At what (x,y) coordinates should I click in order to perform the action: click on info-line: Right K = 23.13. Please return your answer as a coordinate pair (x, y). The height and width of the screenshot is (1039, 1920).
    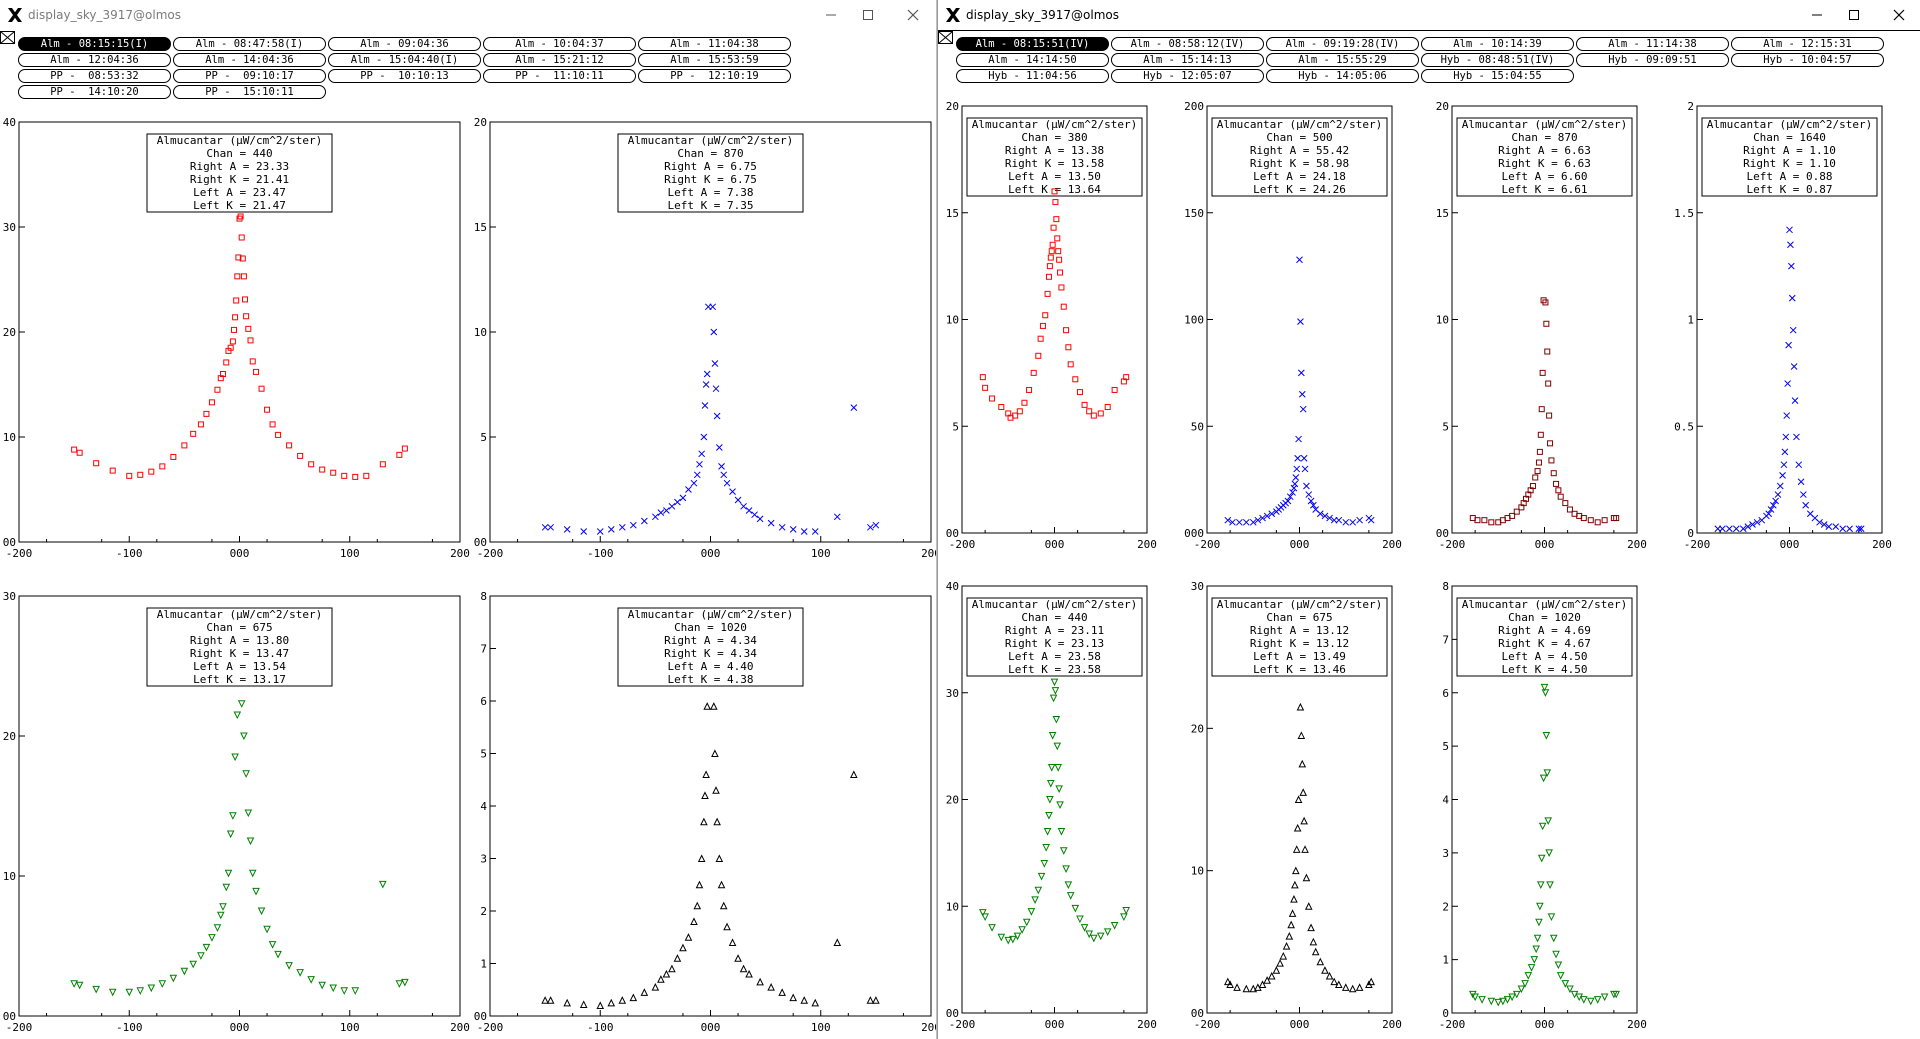
    Looking at the image, I should click on (1054, 643).